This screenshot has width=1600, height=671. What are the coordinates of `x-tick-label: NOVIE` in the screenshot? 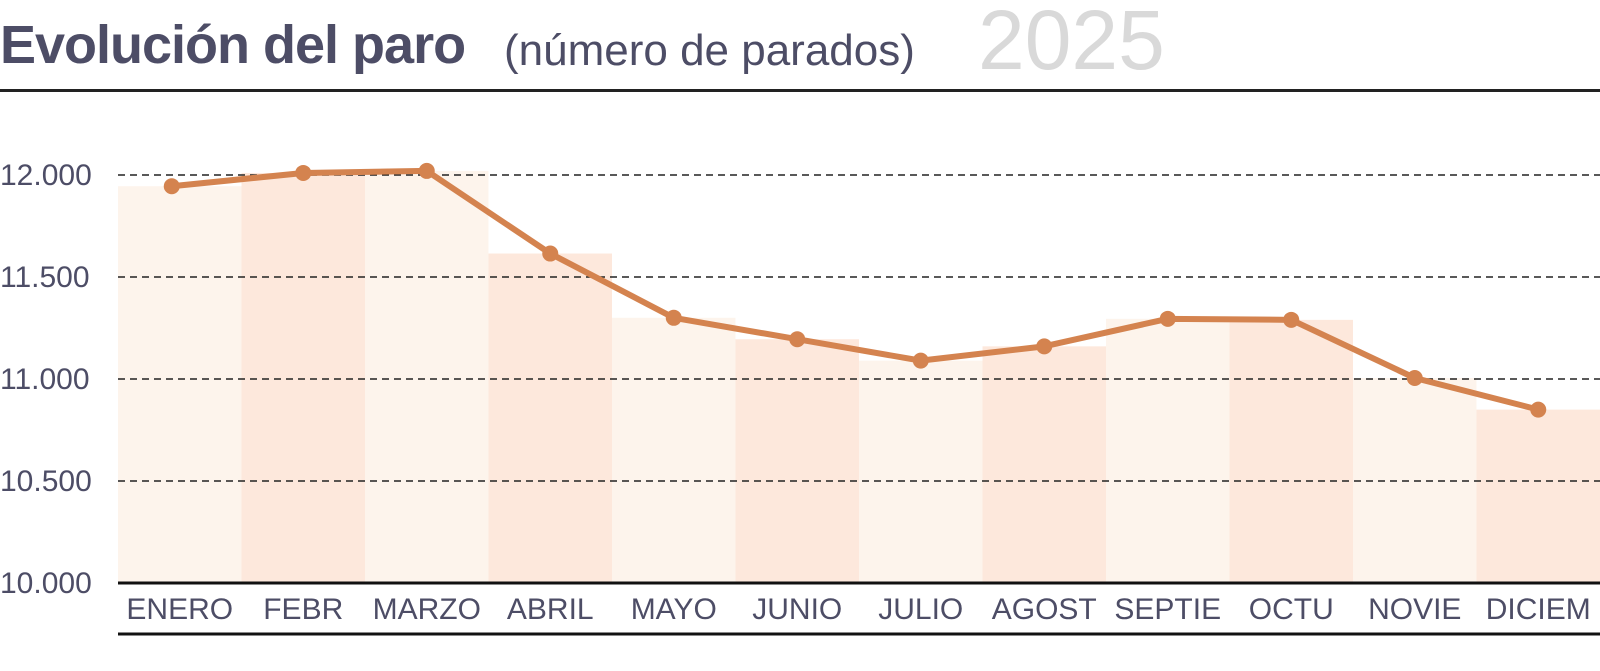 It's located at (1414, 609).